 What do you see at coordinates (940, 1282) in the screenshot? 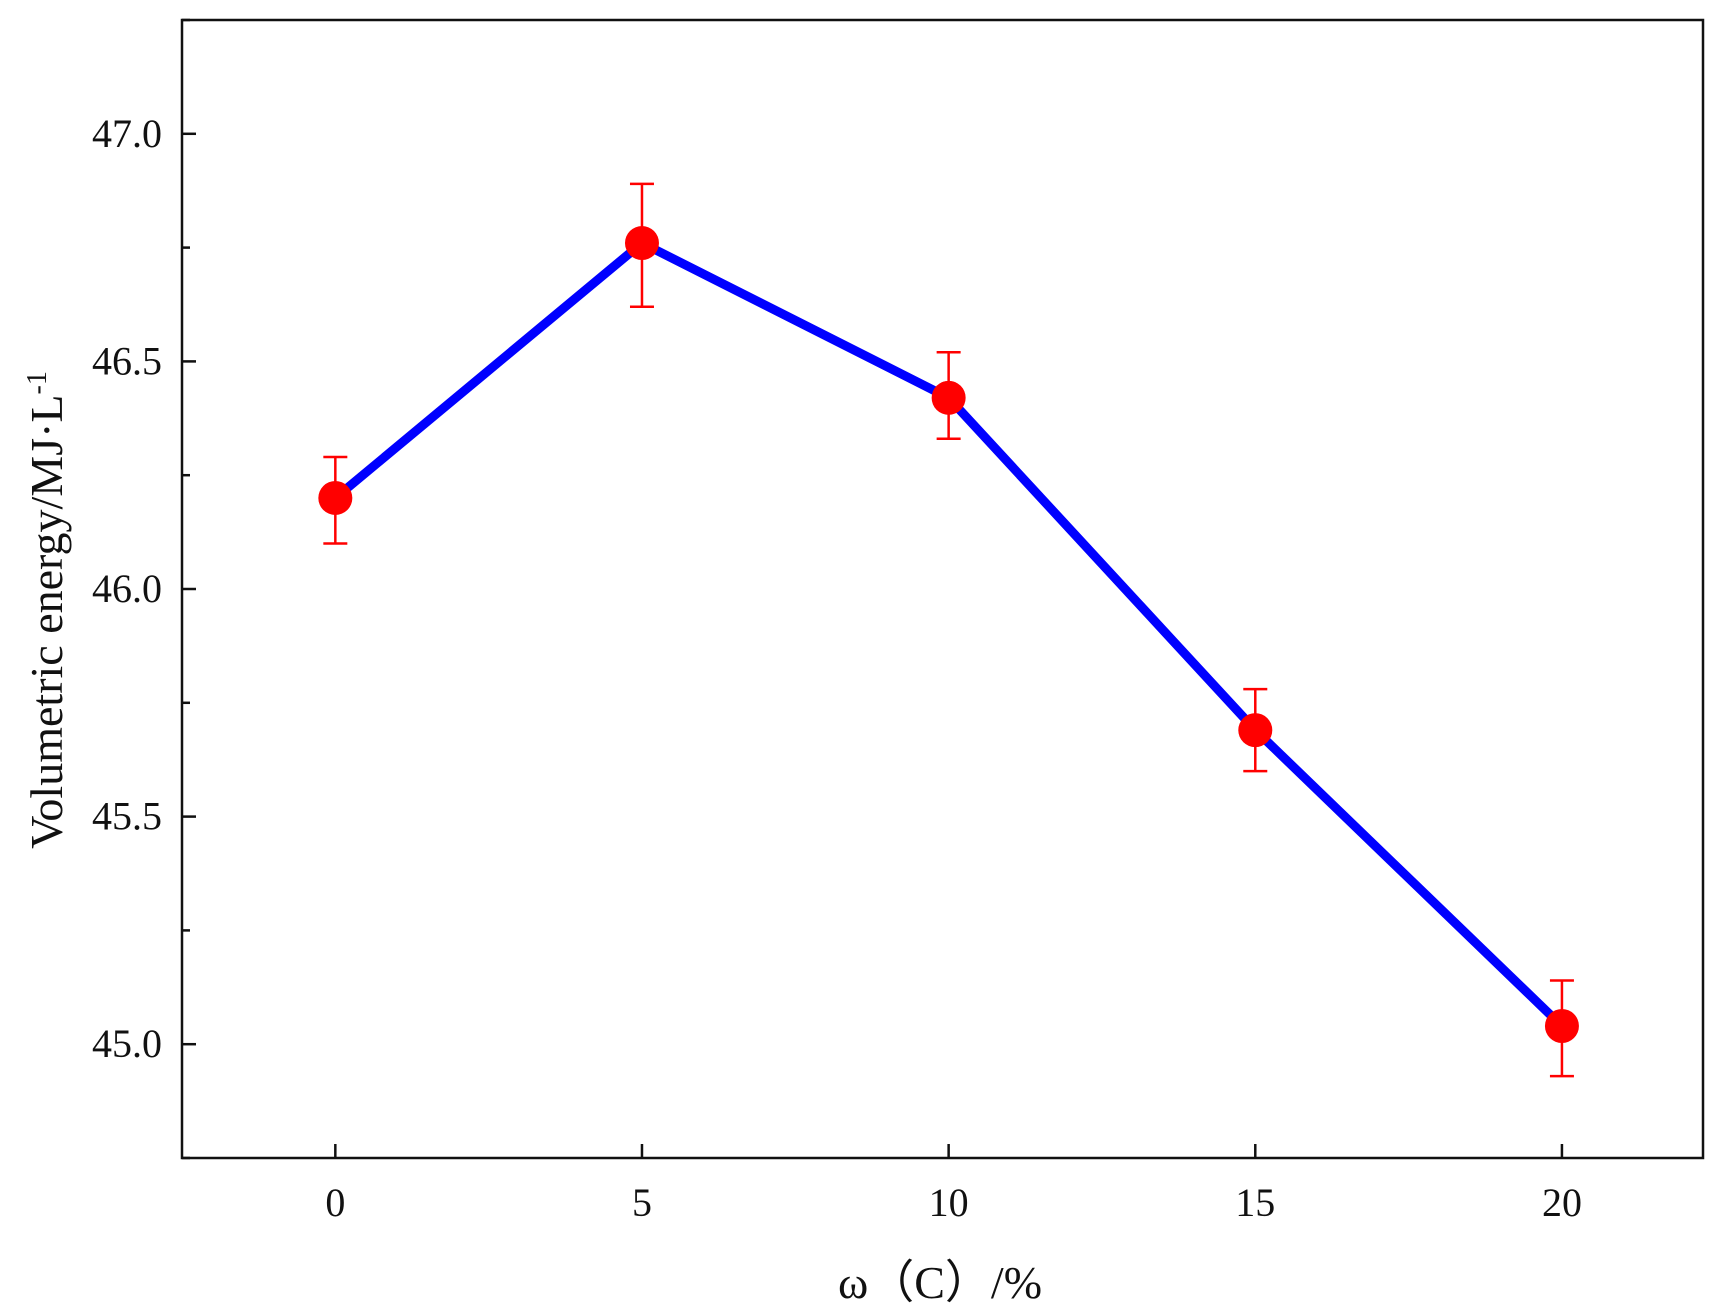
I see `x-axis-label: ω（C）/%` at bounding box center [940, 1282].